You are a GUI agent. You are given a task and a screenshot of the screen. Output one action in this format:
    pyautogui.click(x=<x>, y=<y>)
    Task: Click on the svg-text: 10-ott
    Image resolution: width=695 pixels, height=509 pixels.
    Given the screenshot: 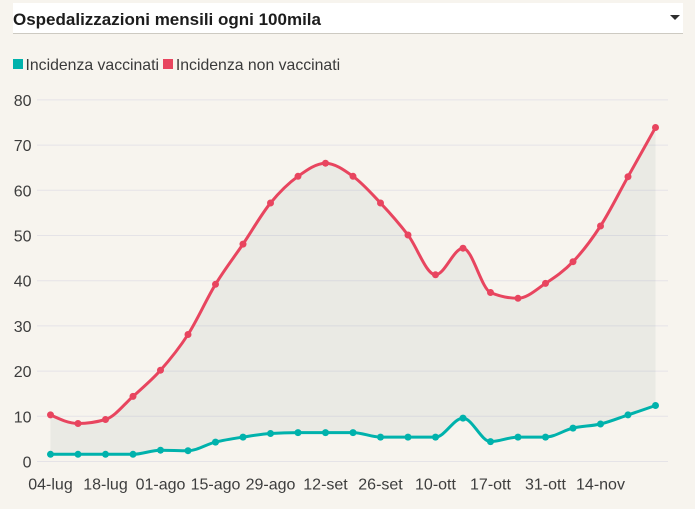 What is the action you would take?
    pyautogui.click(x=435, y=485)
    